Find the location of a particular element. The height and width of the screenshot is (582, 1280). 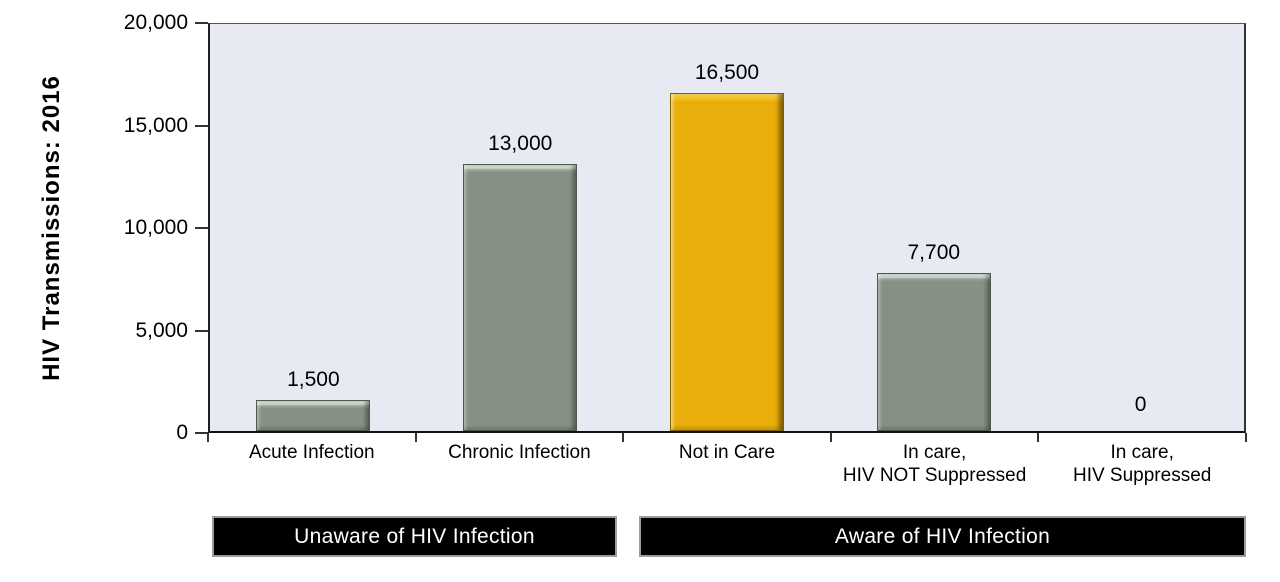

x-axis-category-label: In care, HIV NOT Suppressed is located at coordinates (935, 464).